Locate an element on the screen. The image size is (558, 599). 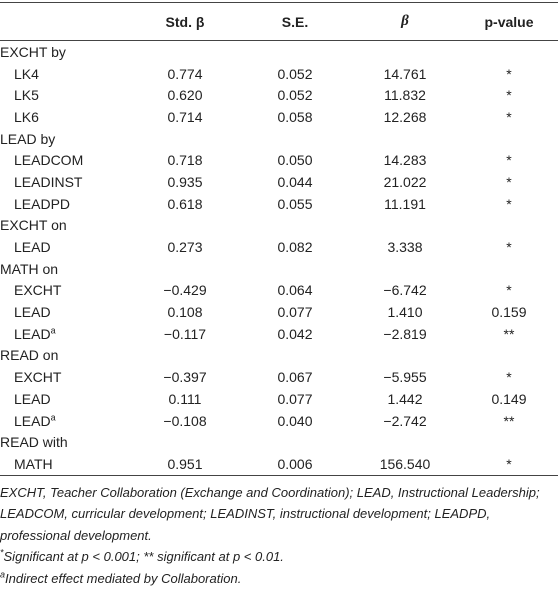
cell: 156.540 is located at coordinates (405, 463).